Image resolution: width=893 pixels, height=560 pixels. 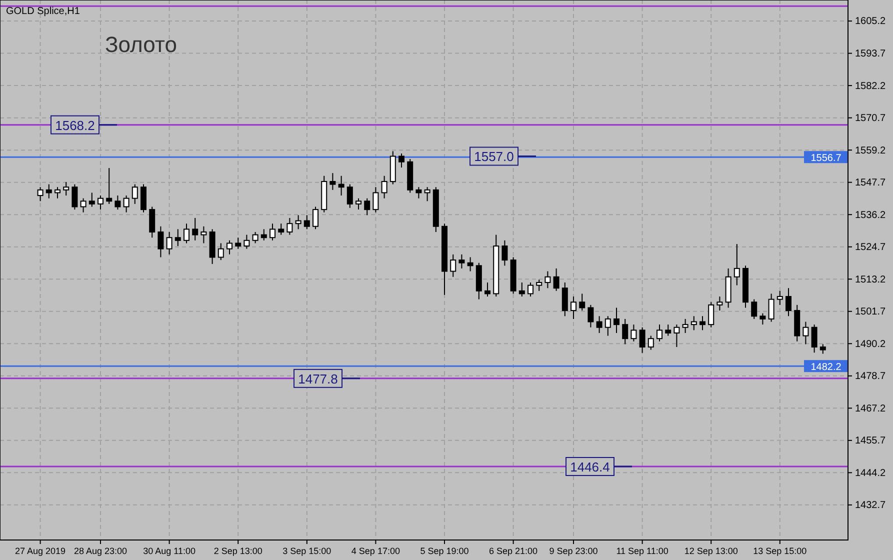 I want to click on ref-line-label: 1482.2, so click(x=826, y=368).